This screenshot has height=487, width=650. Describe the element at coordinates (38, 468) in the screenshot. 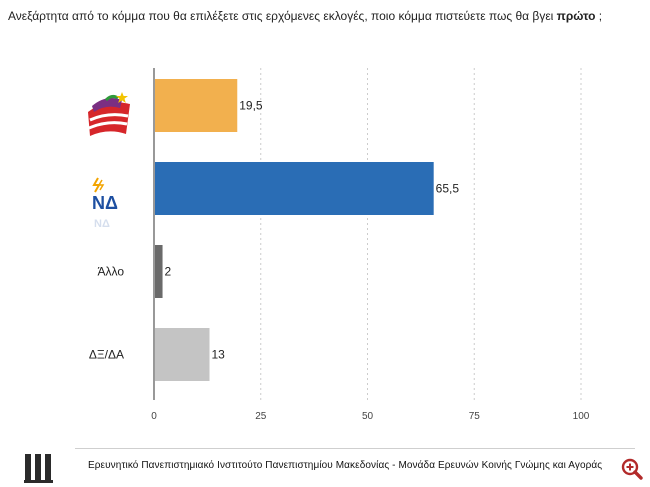

I see `institute-logo-icon` at that location.